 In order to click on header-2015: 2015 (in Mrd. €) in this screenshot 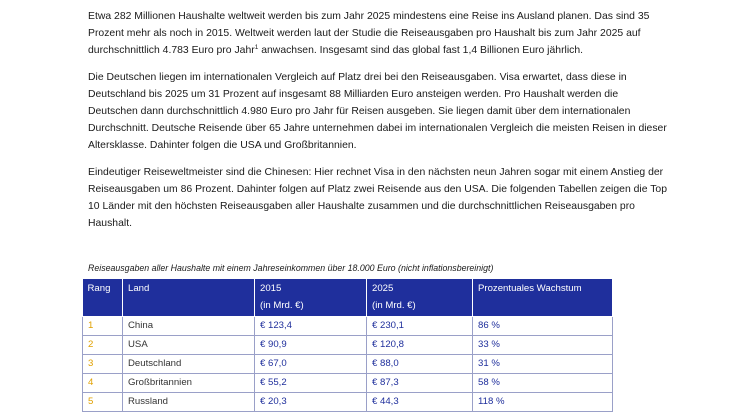, I will do `click(310, 298)`.